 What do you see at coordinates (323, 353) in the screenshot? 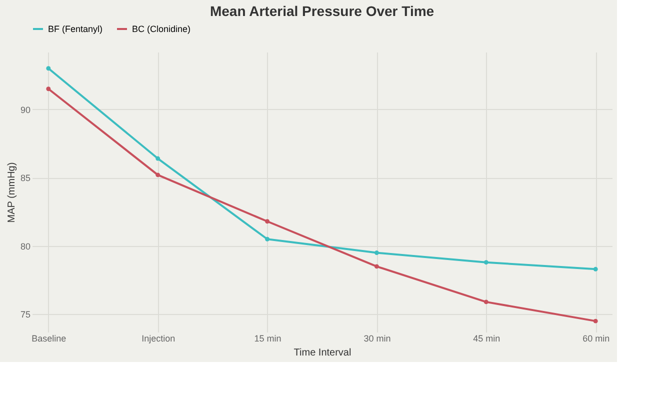
I see `x-axis-title: Time Interval` at bounding box center [323, 353].